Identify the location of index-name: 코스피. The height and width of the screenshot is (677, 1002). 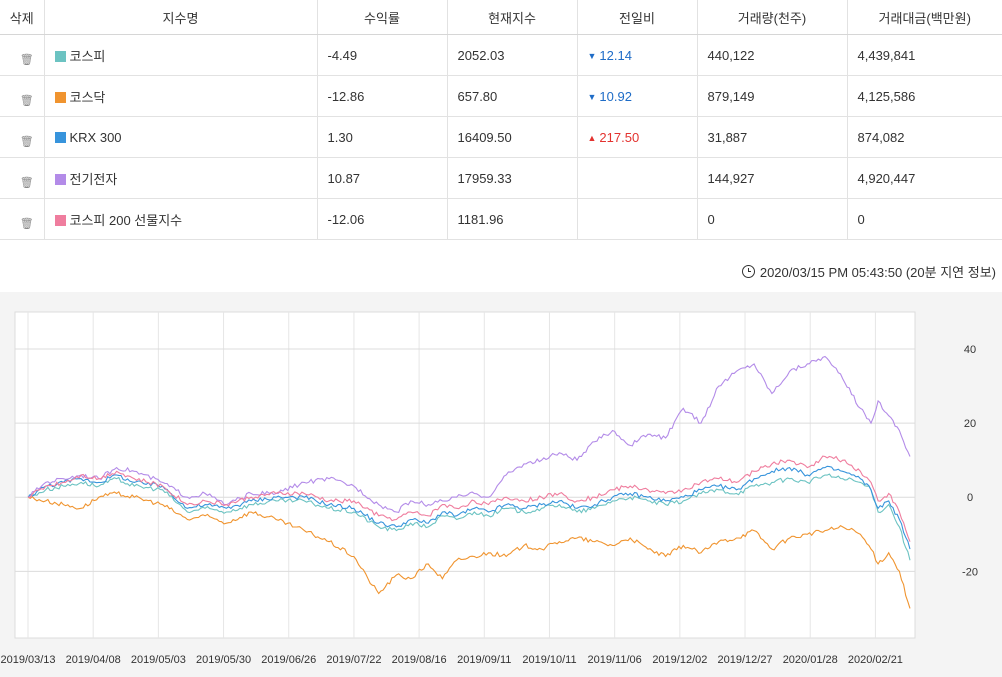
(87, 56).